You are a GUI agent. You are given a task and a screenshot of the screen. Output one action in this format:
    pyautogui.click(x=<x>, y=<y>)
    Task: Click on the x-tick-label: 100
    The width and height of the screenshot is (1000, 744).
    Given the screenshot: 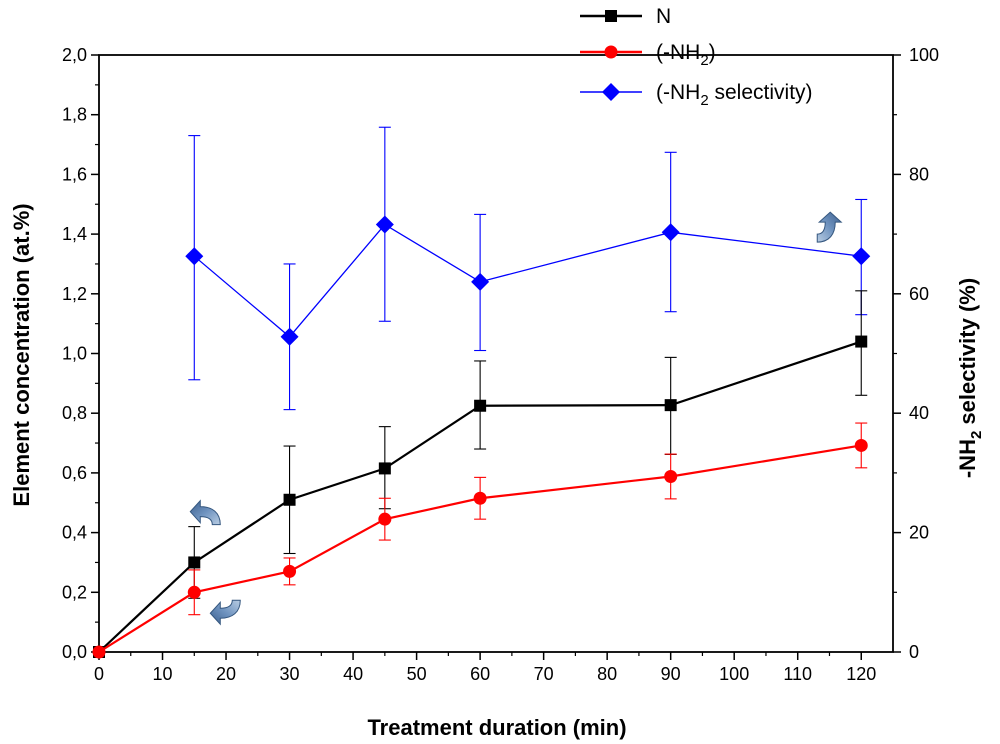 What is the action you would take?
    pyautogui.click(x=734, y=674)
    